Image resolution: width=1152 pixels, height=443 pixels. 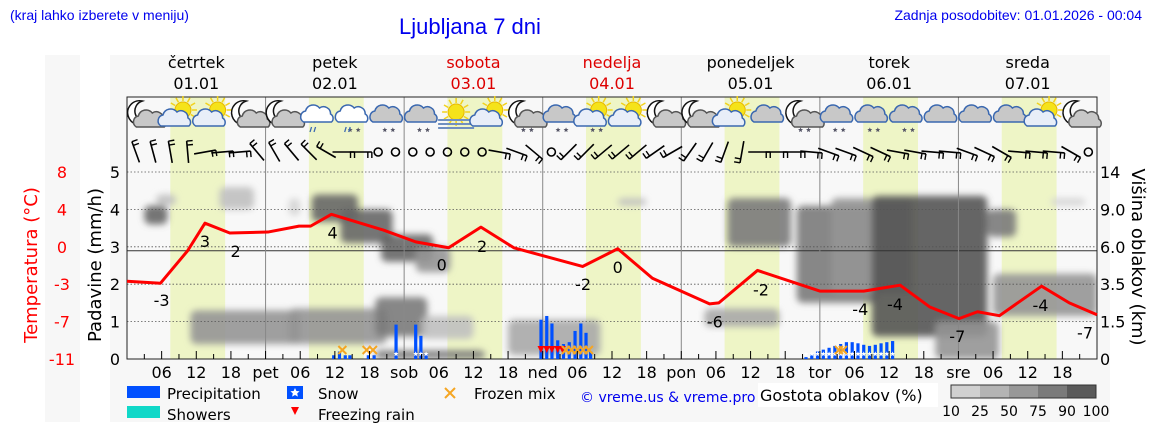 What do you see at coordinates (265, 372) in the screenshot?
I see `x-tick-label: pet` at bounding box center [265, 372].